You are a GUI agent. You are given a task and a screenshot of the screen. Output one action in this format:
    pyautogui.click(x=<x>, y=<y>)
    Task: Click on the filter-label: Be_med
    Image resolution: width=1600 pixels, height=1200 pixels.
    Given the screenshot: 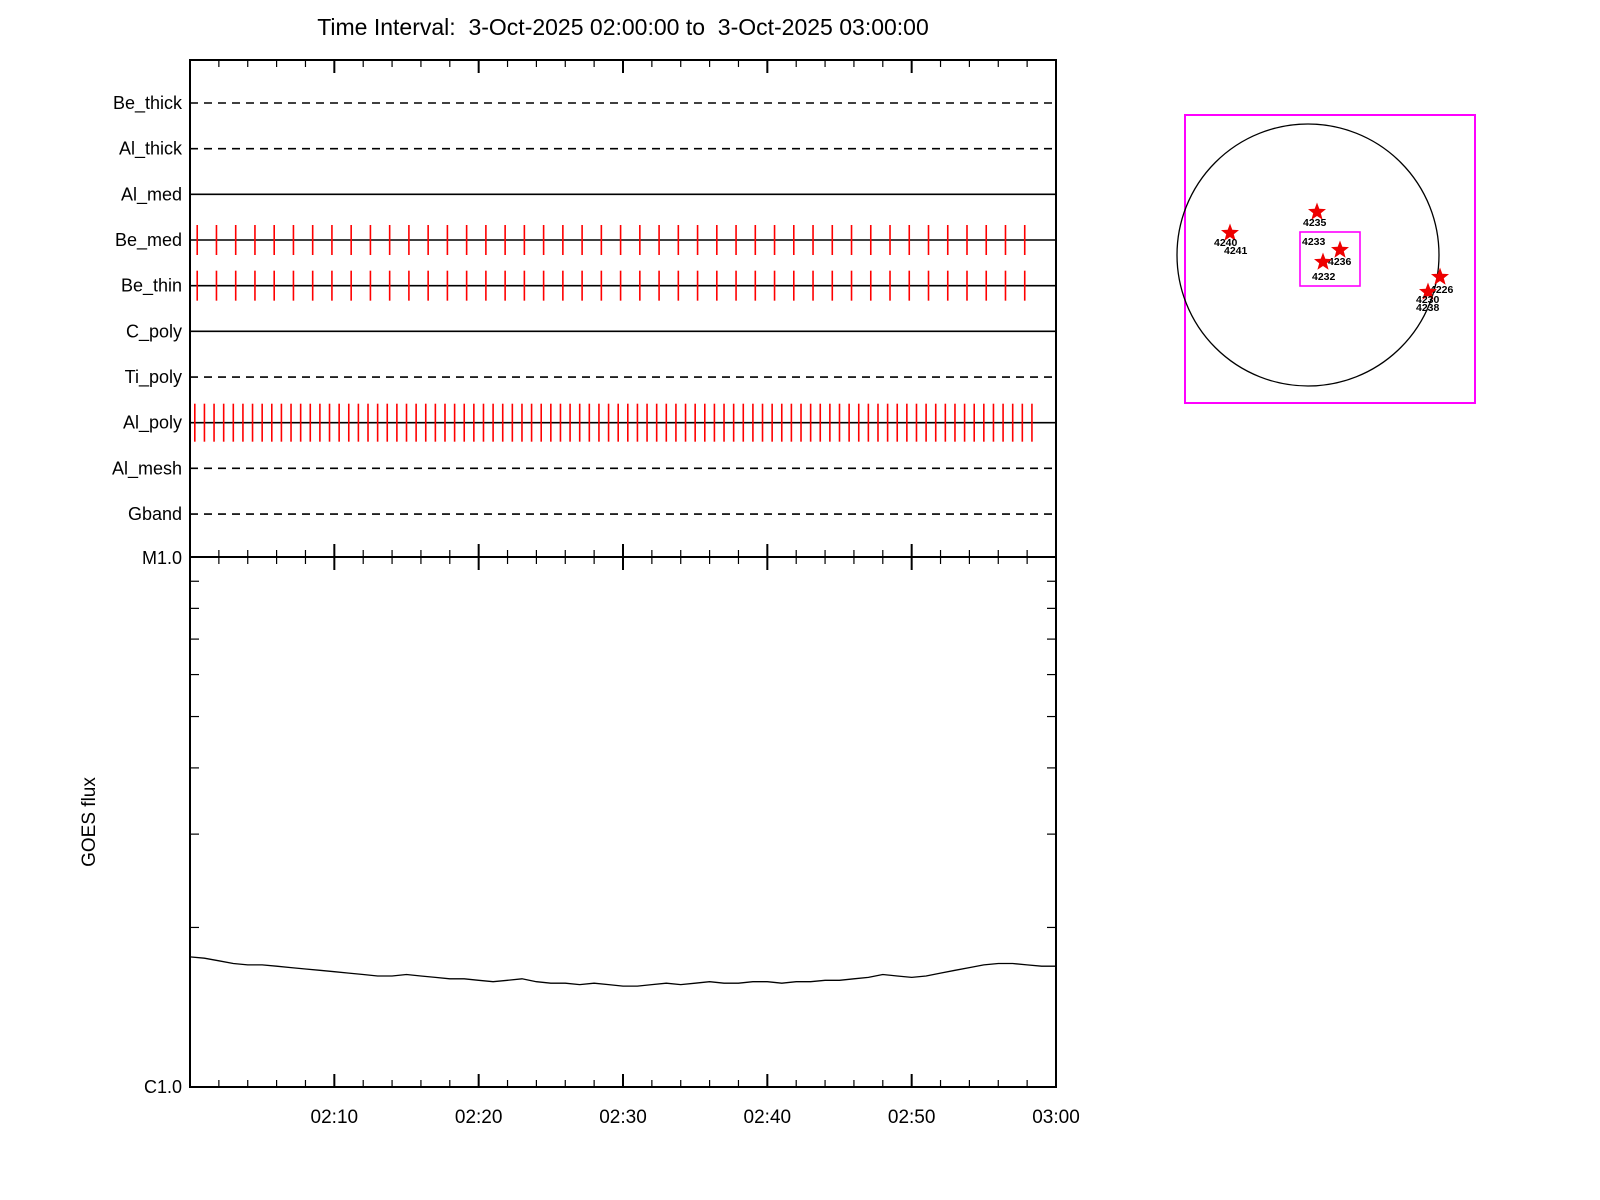 What is the action you would take?
    pyautogui.click(x=148, y=240)
    